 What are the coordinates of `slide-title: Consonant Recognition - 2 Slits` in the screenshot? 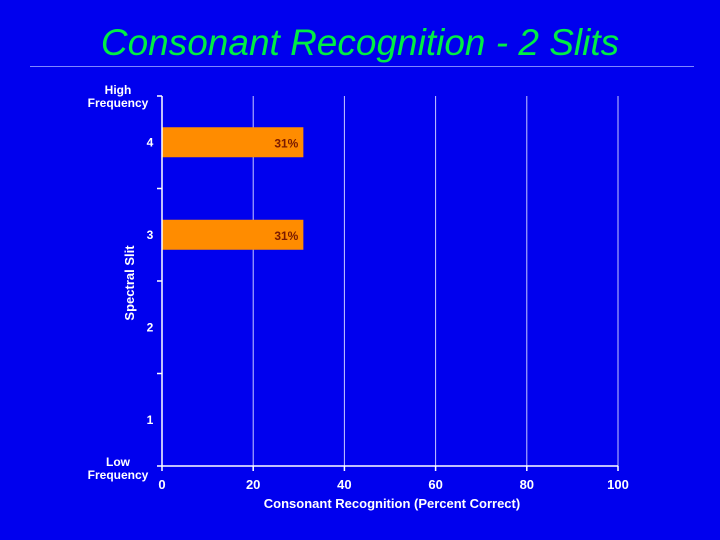 It's located at (360, 42).